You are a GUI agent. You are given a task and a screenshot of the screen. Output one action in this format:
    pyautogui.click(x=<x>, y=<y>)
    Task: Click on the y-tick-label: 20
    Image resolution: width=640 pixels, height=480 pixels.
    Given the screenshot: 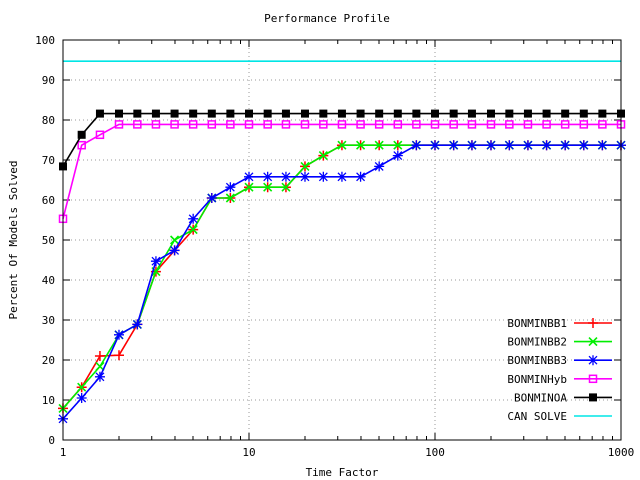 What is the action you would take?
    pyautogui.click(x=48, y=360)
    